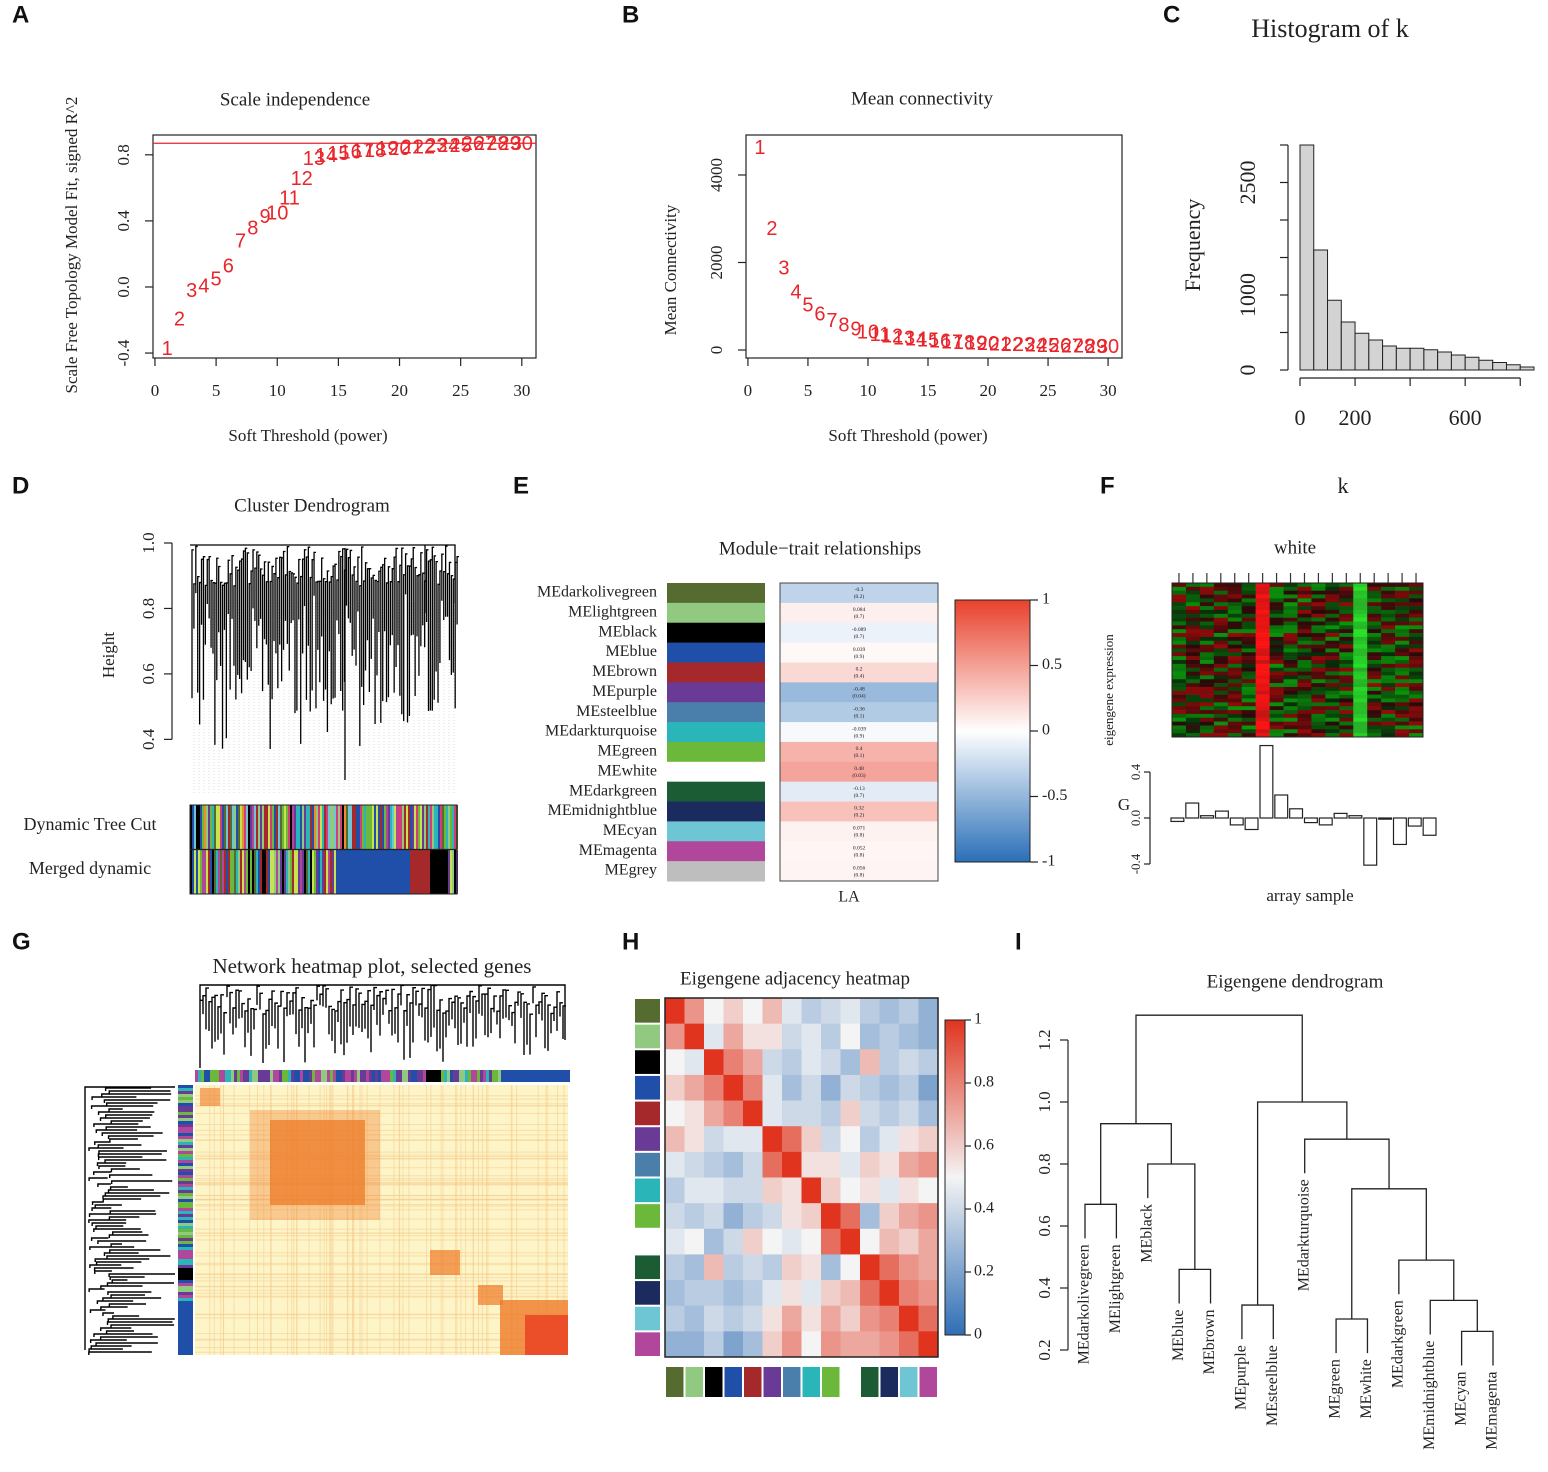 The image size is (1548, 1472). What do you see at coordinates (252, 228) in the screenshot?
I see `point-label: 8` at bounding box center [252, 228].